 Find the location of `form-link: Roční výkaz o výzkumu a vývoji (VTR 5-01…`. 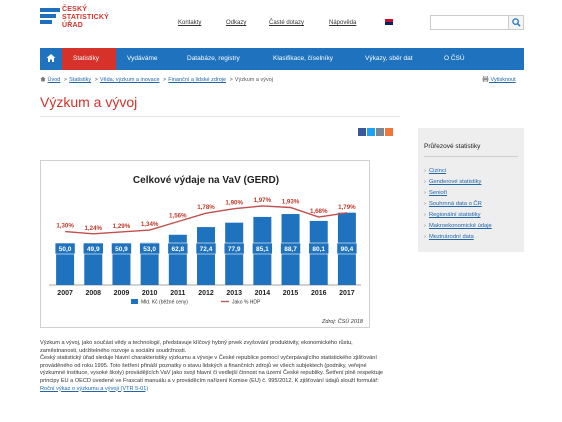

form-link: Roční výkaz o výzkumu a vývoji (VTR 5-01… is located at coordinates (94, 388).